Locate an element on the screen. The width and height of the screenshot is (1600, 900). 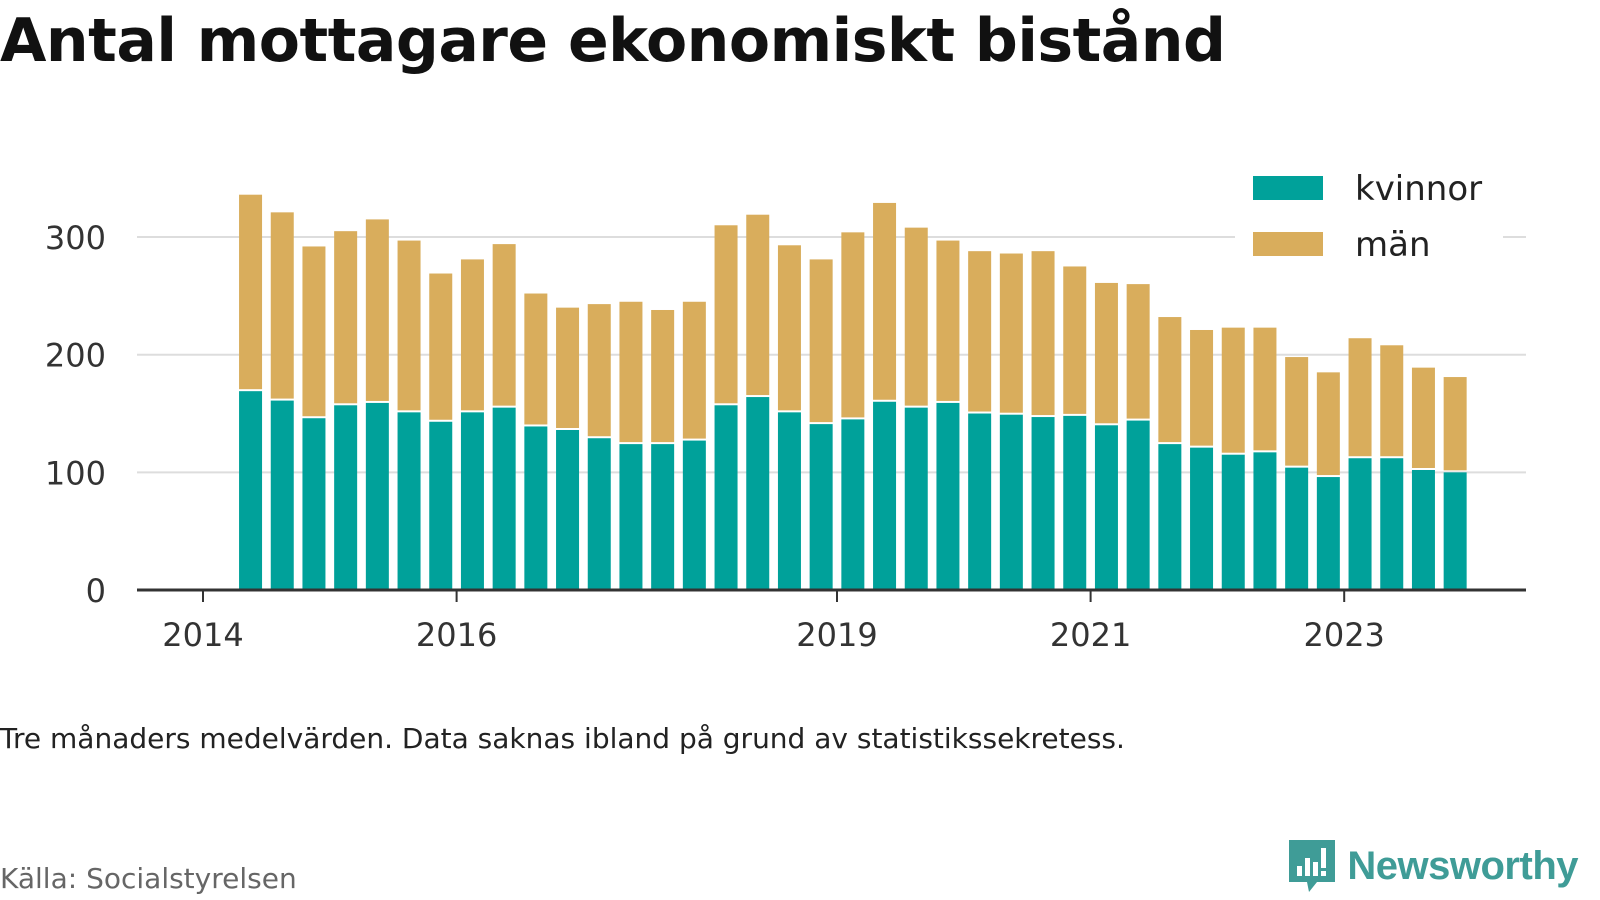
source-credit: Källa: Socialstyrelsen is located at coordinates (148, 878).